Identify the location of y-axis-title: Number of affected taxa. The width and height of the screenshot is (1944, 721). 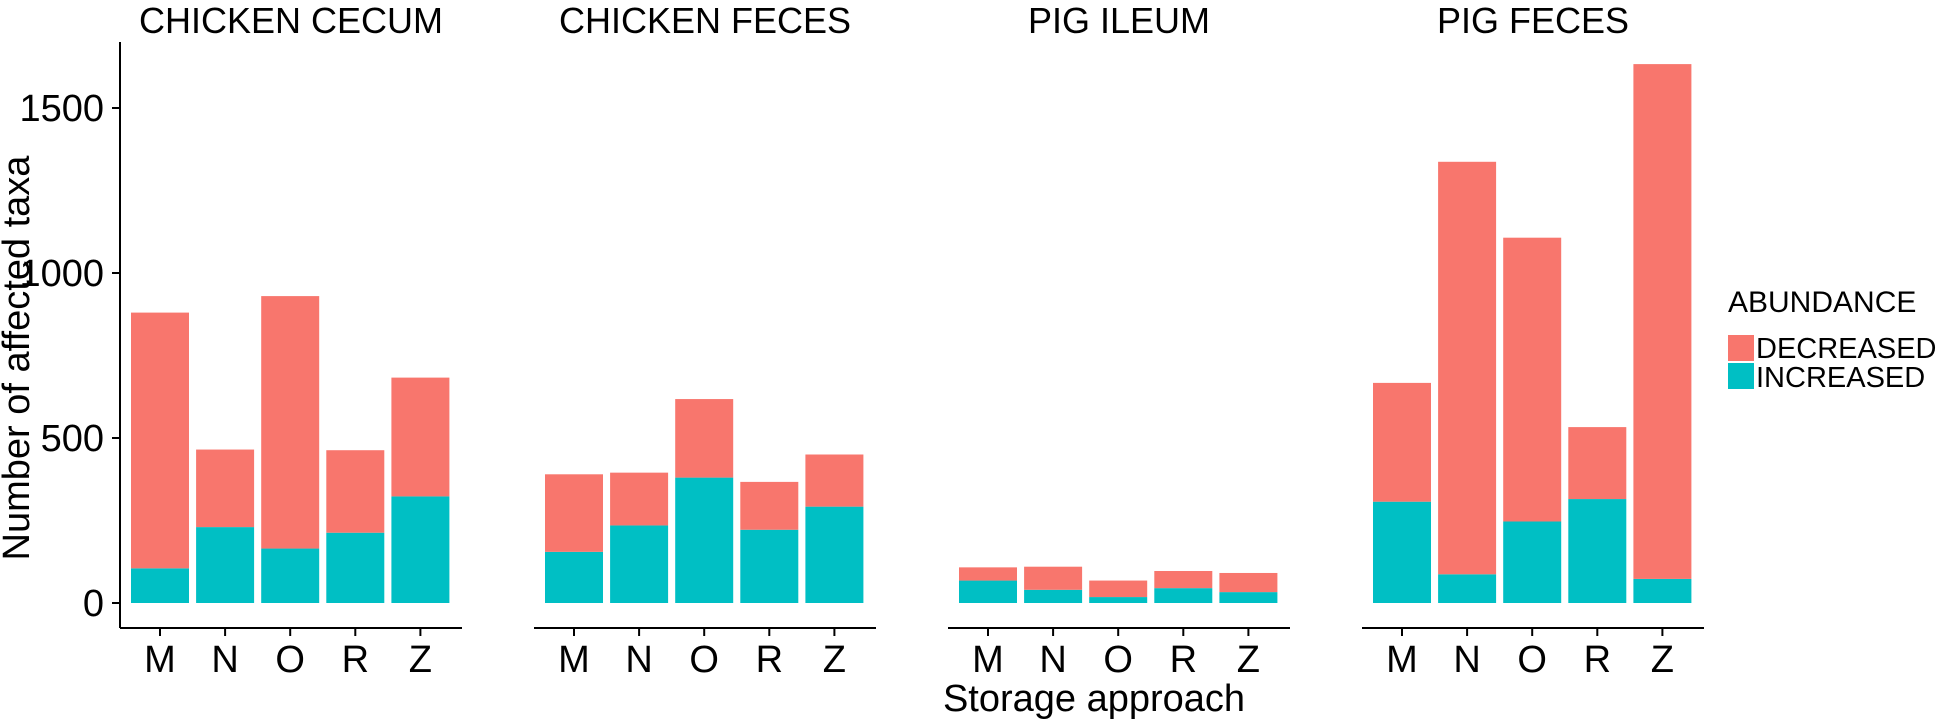
(19, 358).